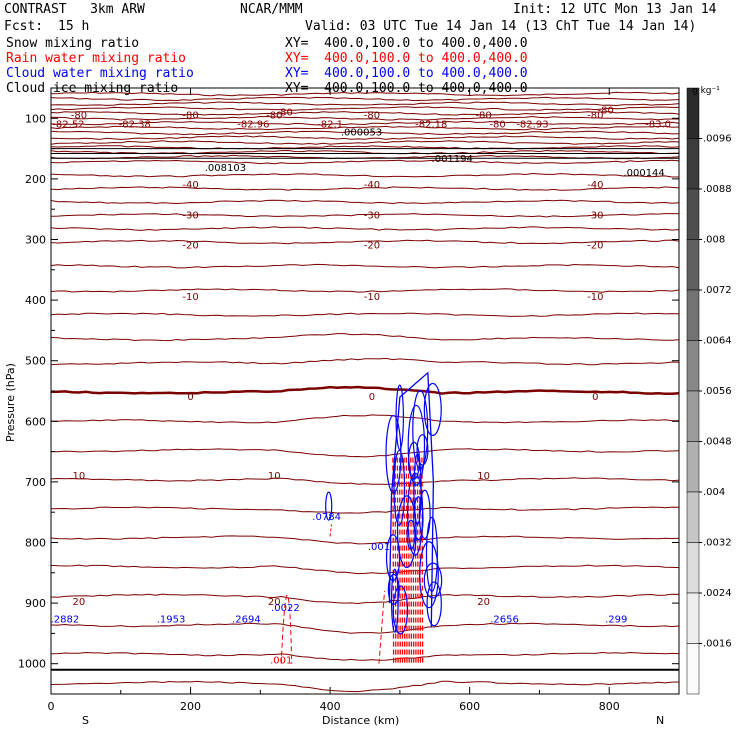  Describe the element at coordinates (532, 124) in the screenshot. I see `value-annotation: -82.93` at that location.